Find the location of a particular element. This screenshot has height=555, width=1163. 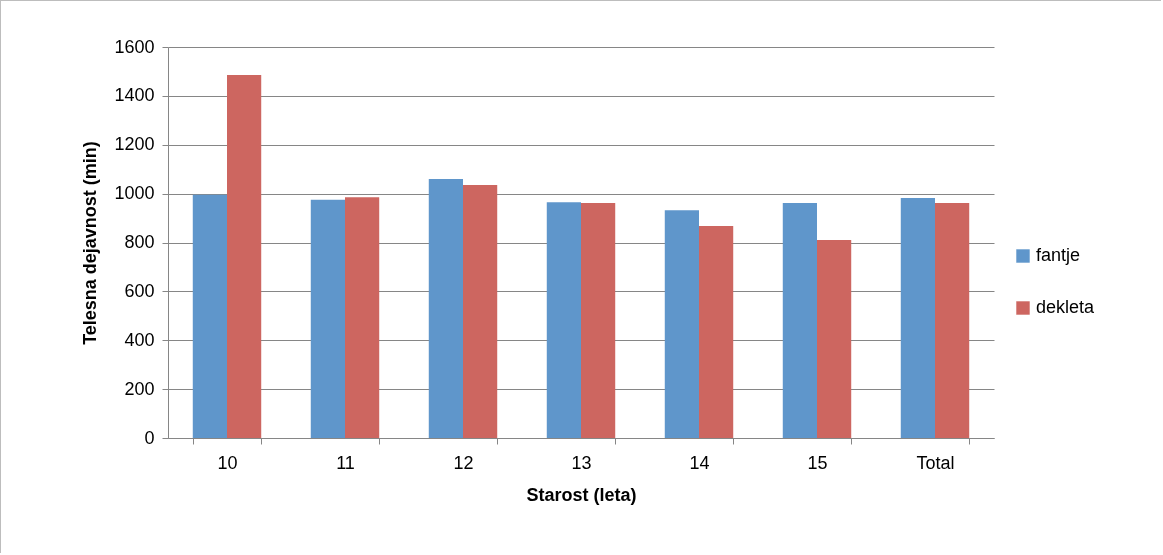

legend-label: dekleta is located at coordinates (1066, 307).